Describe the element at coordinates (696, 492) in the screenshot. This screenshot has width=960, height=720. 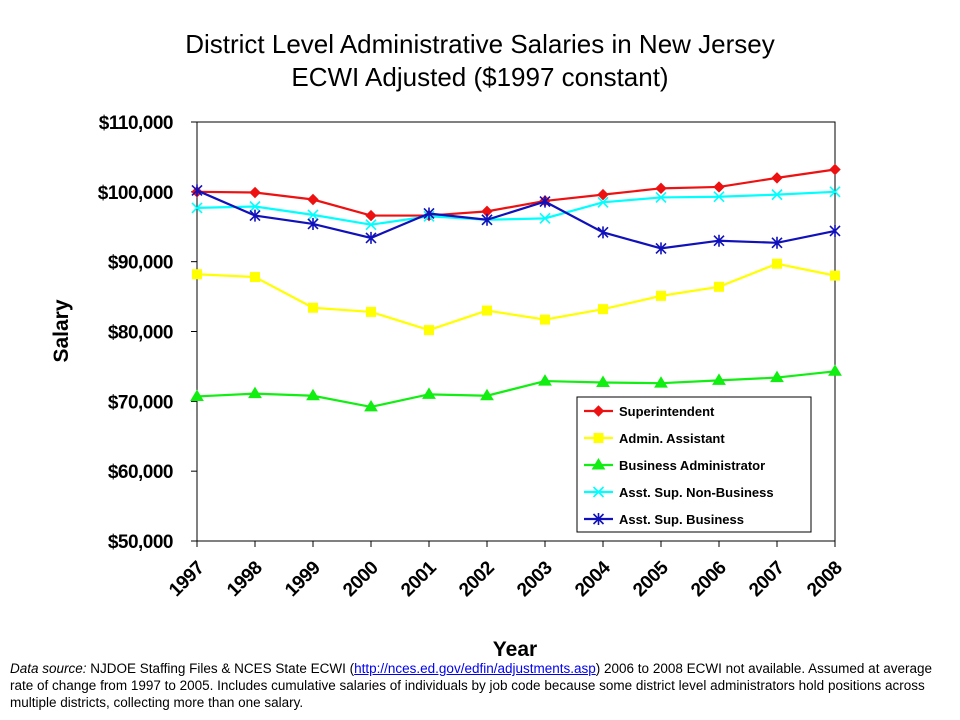
I see `legend-label: Asst. Sup. Non-Business` at that location.